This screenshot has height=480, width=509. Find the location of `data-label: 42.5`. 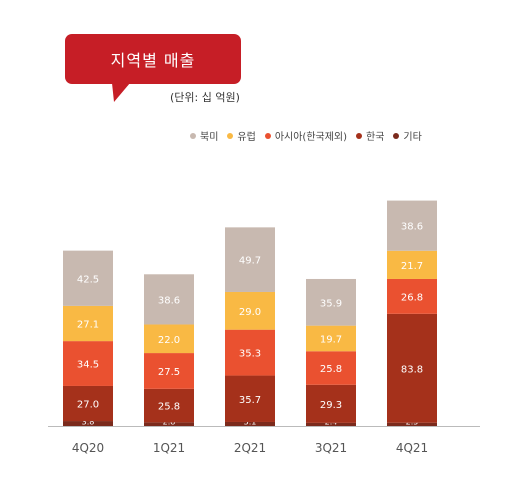

data-label: 42.5 is located at coordinates (88, 279).